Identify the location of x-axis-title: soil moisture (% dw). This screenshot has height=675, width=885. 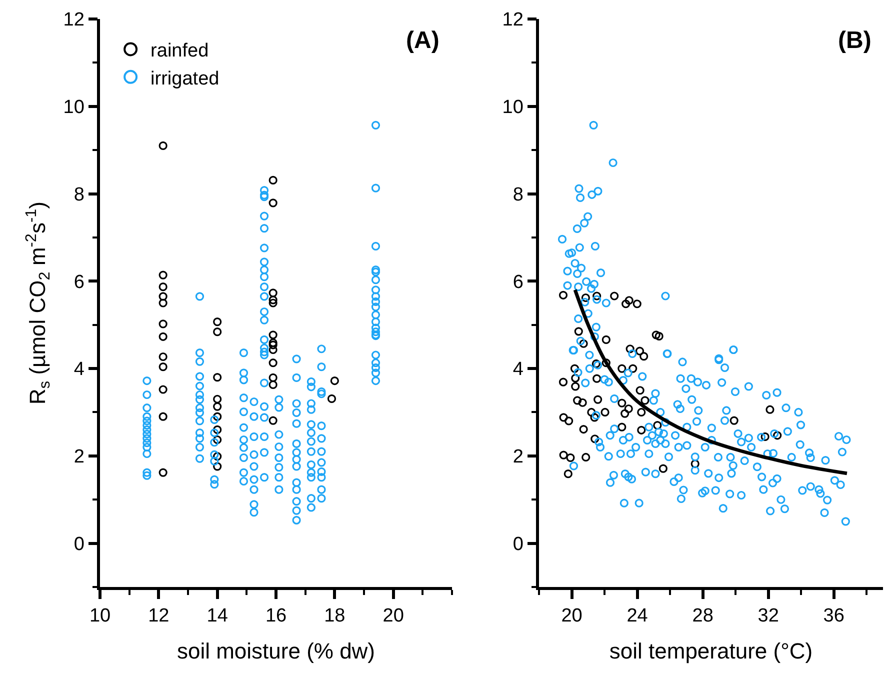
(276, 651).